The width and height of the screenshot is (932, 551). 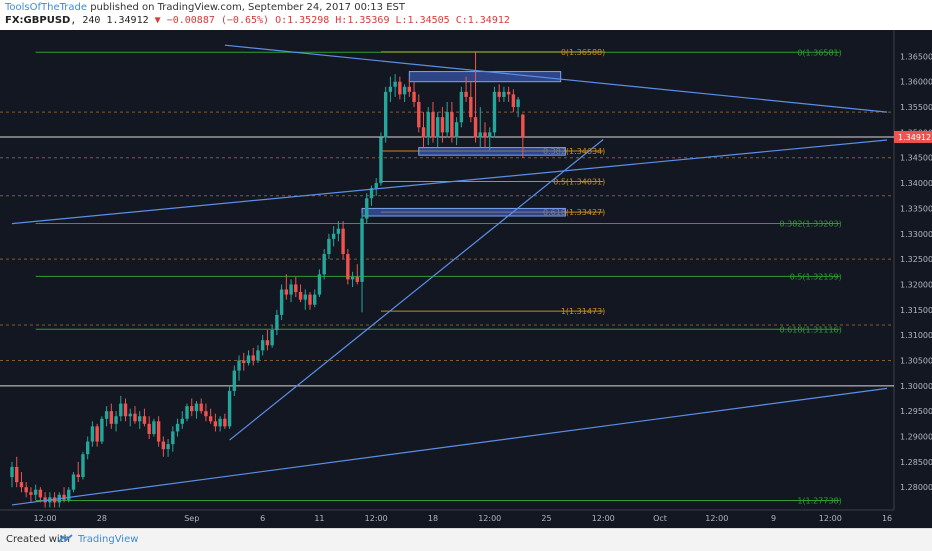 I want to click on ohlc-values: O:1.35298 H:1.35369 L:1.34505 C:1.34912, so click(x=392, y=20).